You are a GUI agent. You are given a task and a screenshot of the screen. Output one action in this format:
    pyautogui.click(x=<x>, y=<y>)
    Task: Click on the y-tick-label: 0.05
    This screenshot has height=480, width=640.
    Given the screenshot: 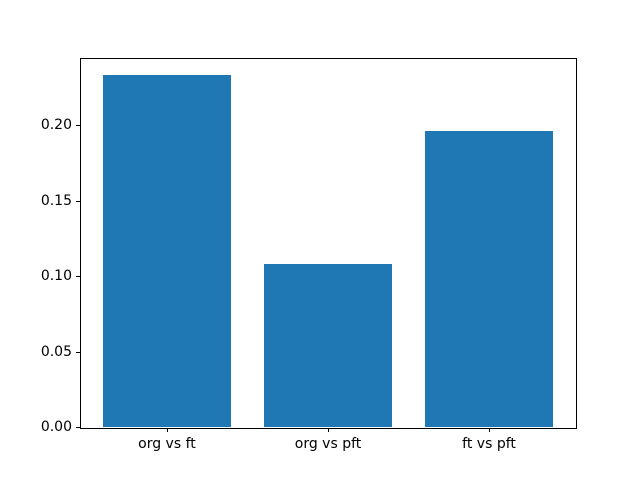 What is the action you would take?
    pyautogui.click(x=56, y=351)
    